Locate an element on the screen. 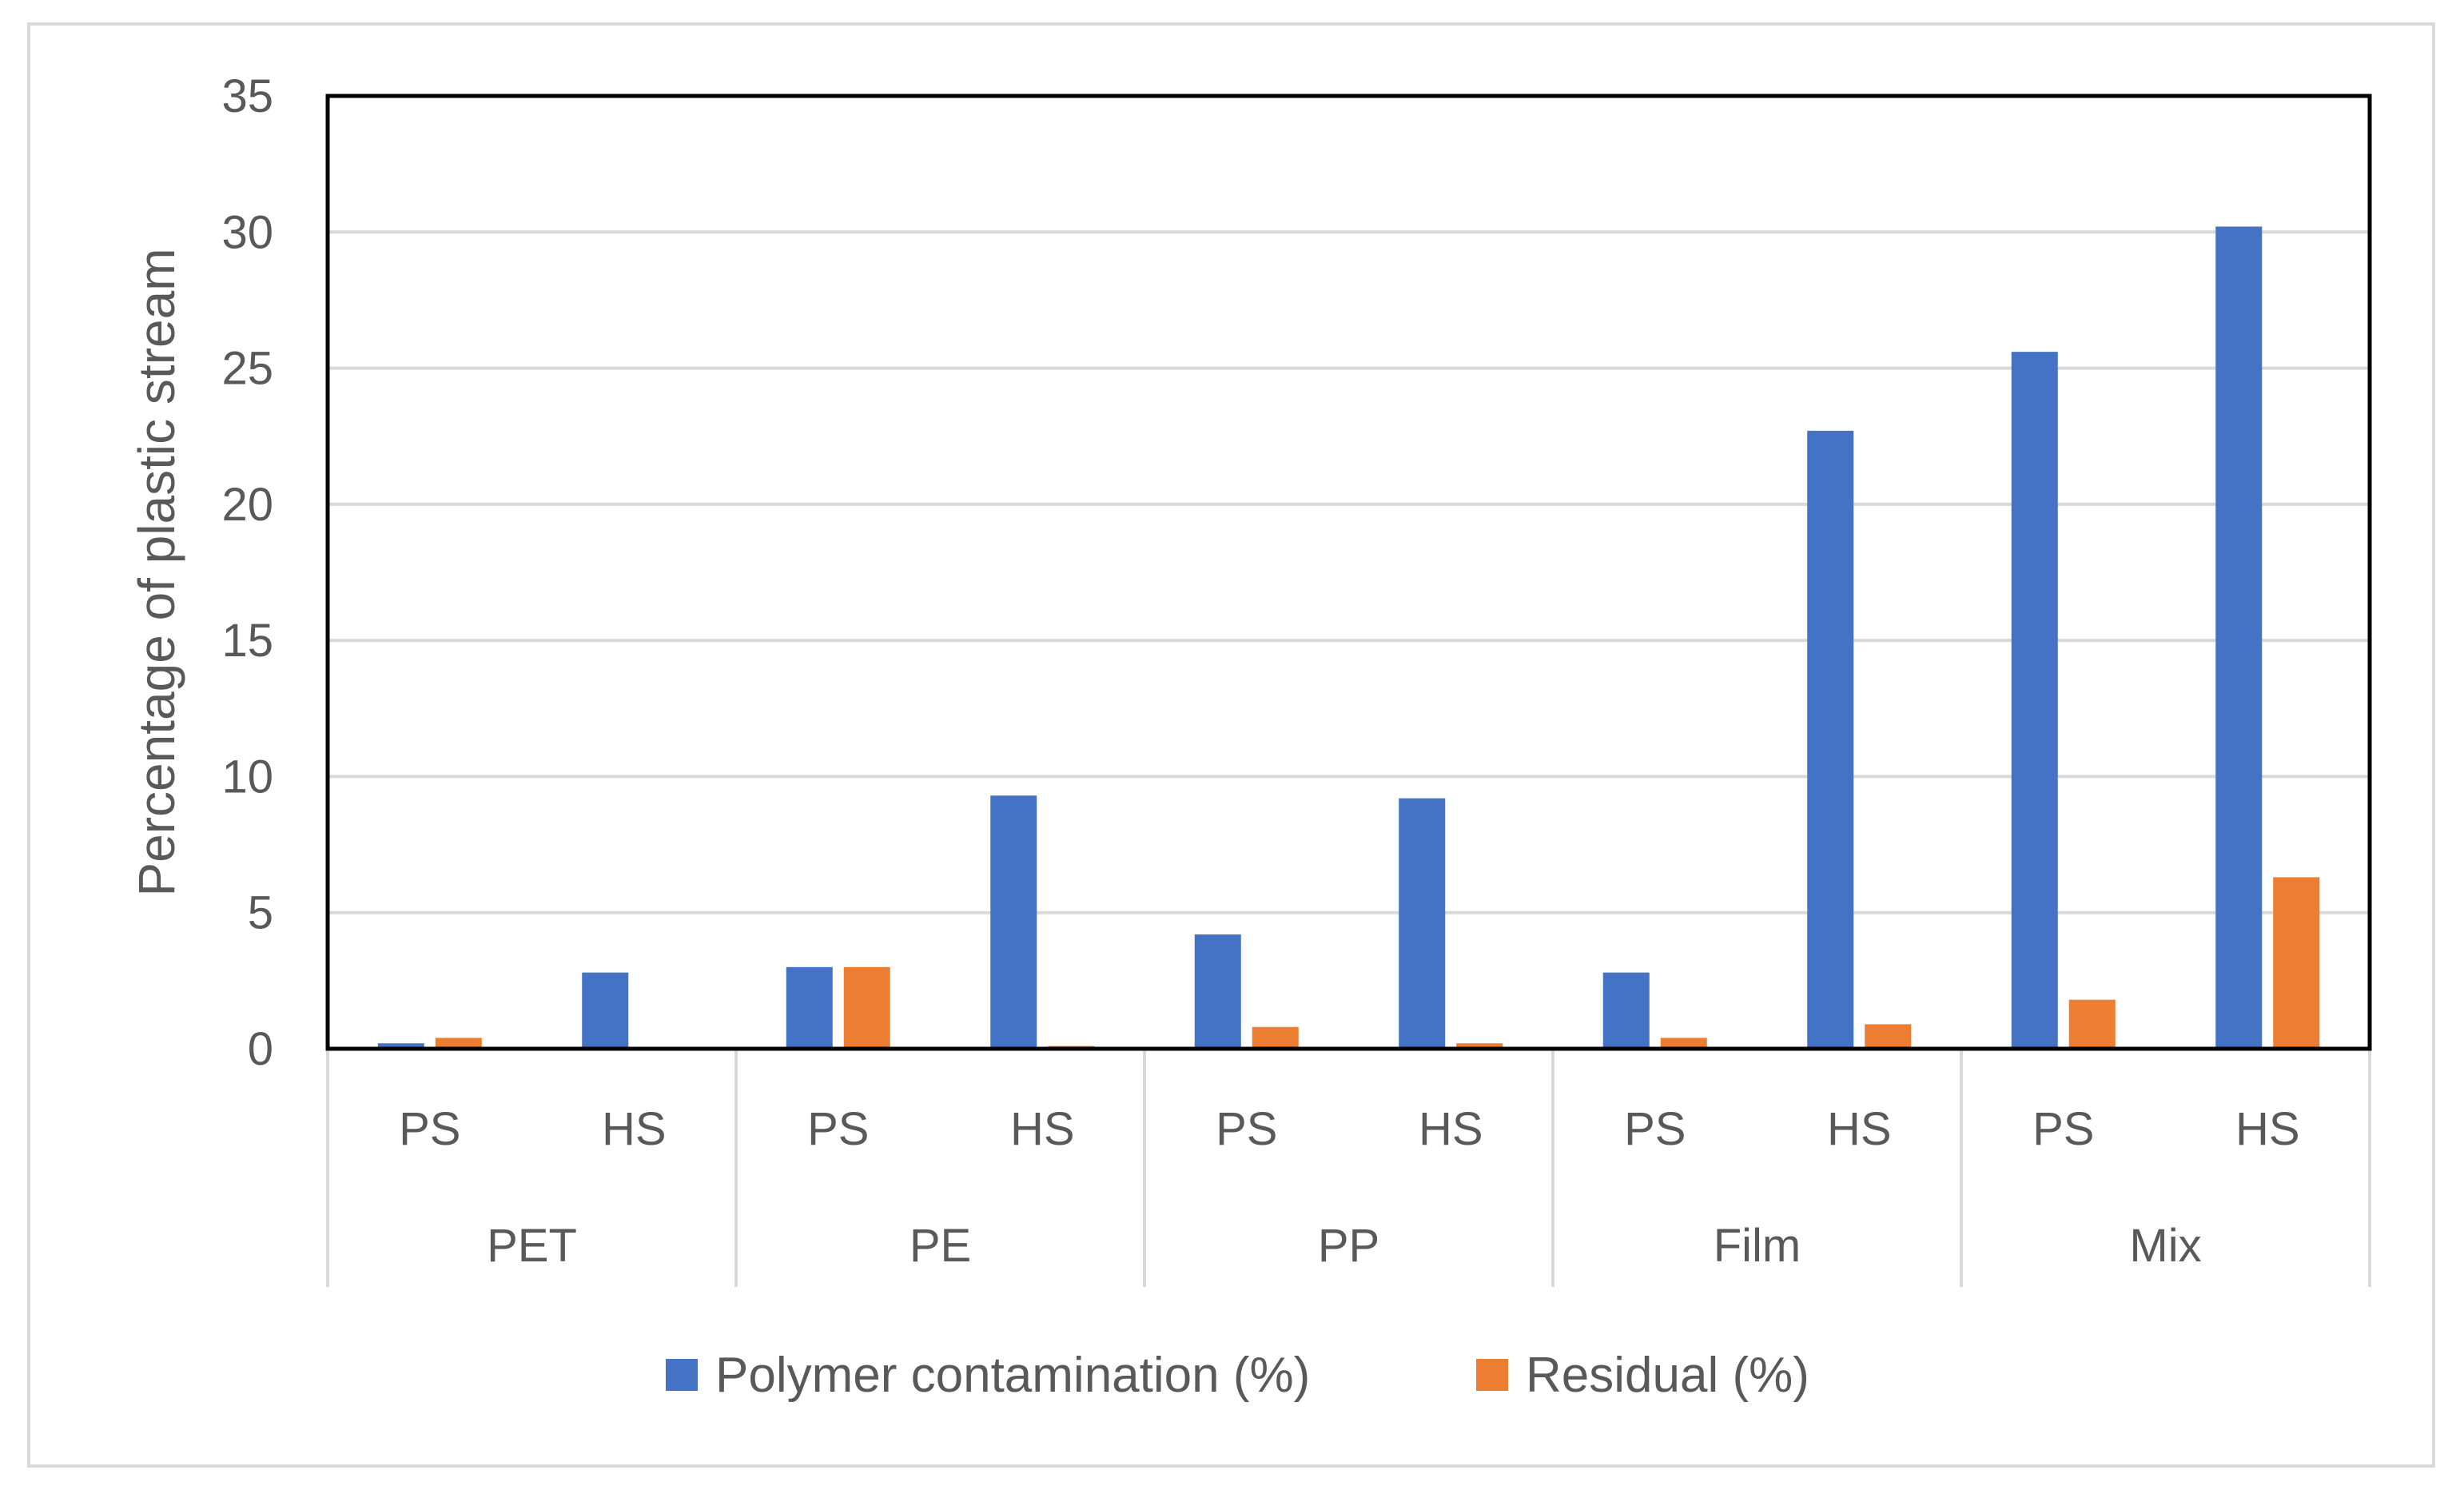  x-group-label: PP is located at coordinates (1348, 1246).